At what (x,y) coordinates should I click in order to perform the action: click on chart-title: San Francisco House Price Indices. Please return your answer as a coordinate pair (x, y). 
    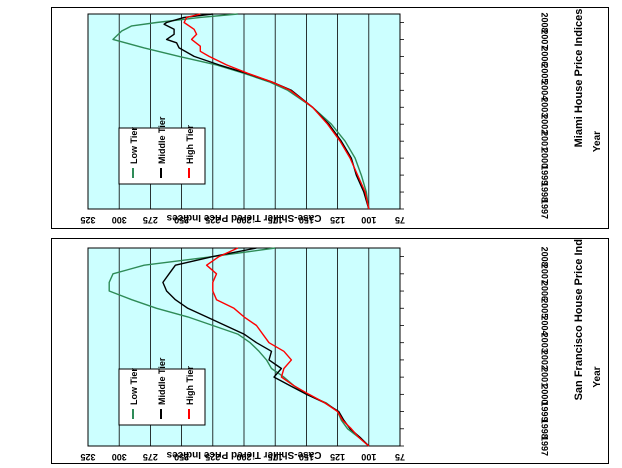
    Looking at the image, I should click on (579, 319).